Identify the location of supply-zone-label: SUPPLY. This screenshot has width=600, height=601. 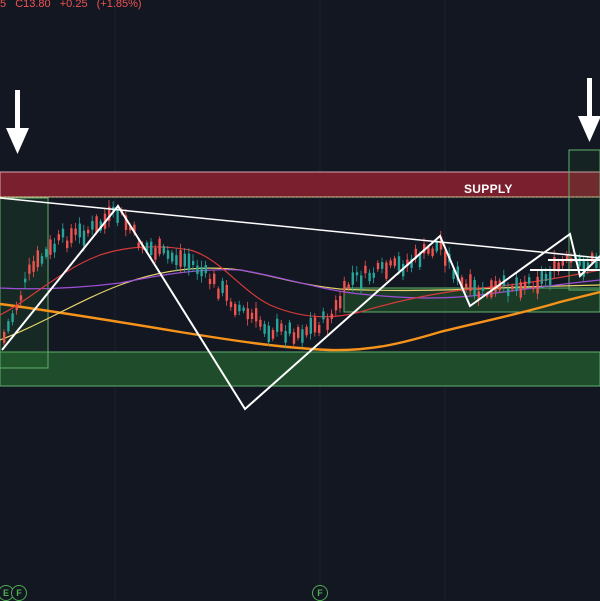
(488, 189).